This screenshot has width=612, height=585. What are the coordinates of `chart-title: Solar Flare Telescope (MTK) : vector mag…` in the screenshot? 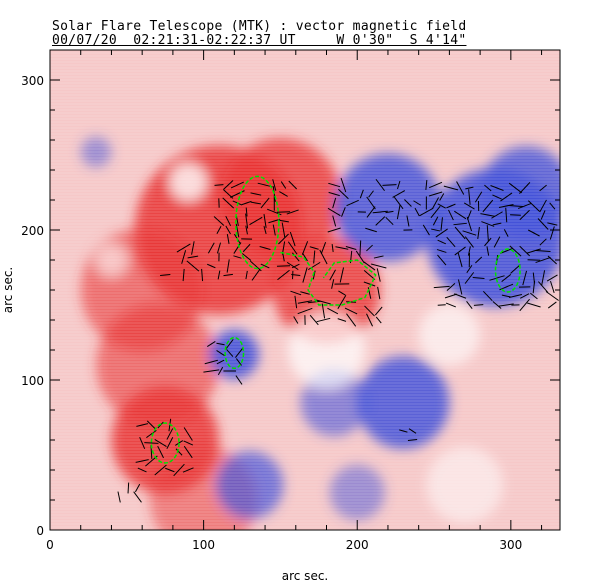 It's located at (259, 26).